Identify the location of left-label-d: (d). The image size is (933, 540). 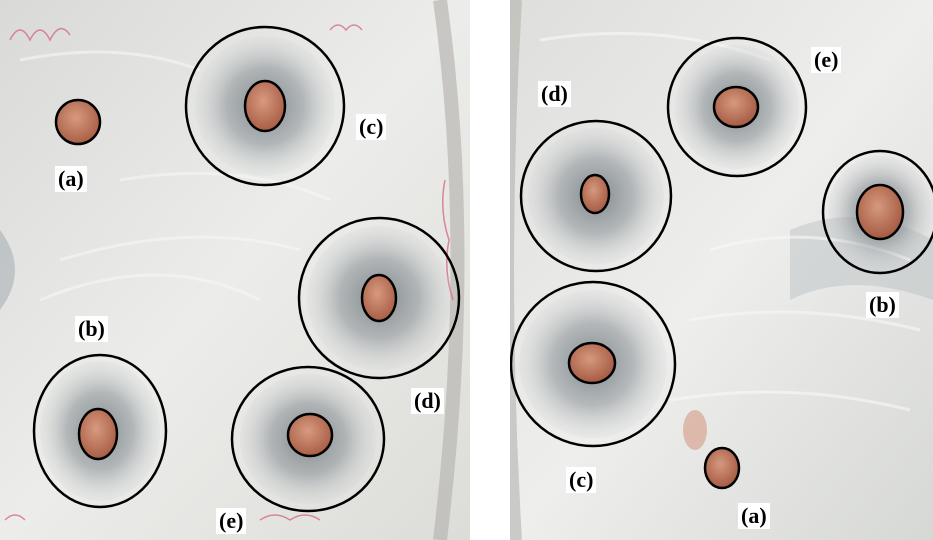
(427, 401).